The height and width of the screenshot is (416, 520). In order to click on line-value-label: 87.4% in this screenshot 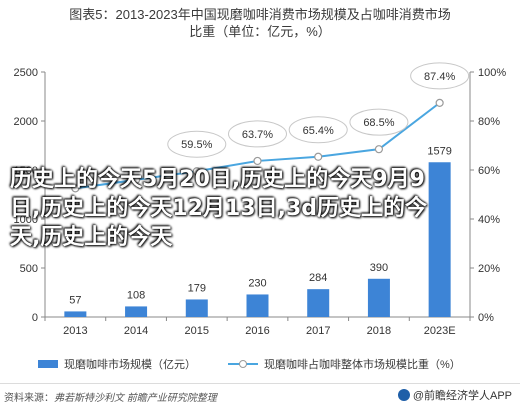, I will do `click(439, 77)`.